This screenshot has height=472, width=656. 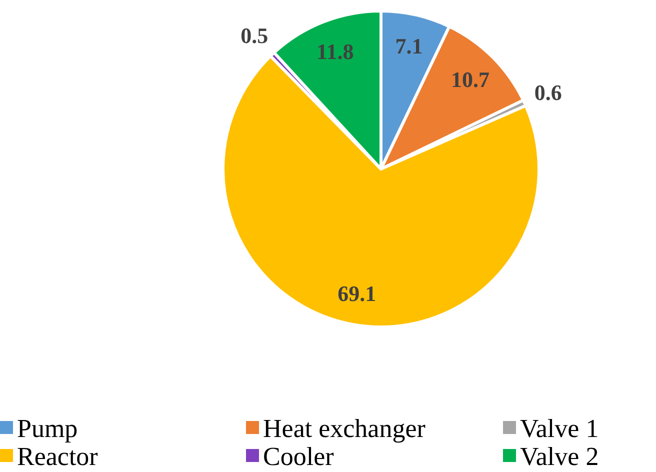 I want to click on data-label: 69.1, so click(x=357, y=293).